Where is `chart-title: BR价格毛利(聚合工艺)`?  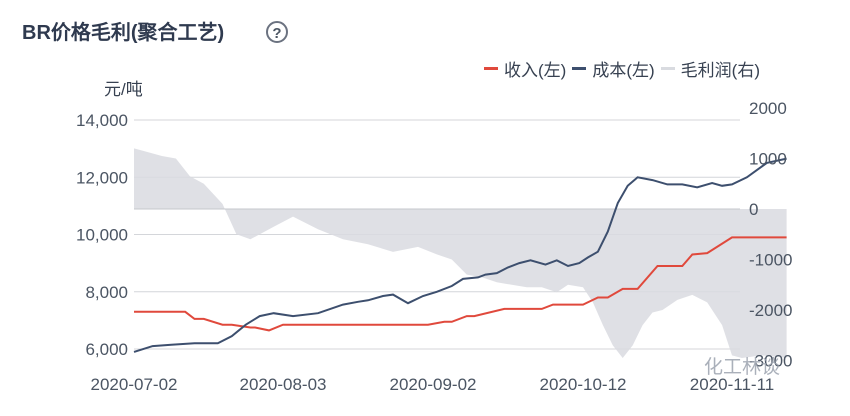 chart-title: BR价格毛利(聚合工艺) is located at coordinates (123, 33).